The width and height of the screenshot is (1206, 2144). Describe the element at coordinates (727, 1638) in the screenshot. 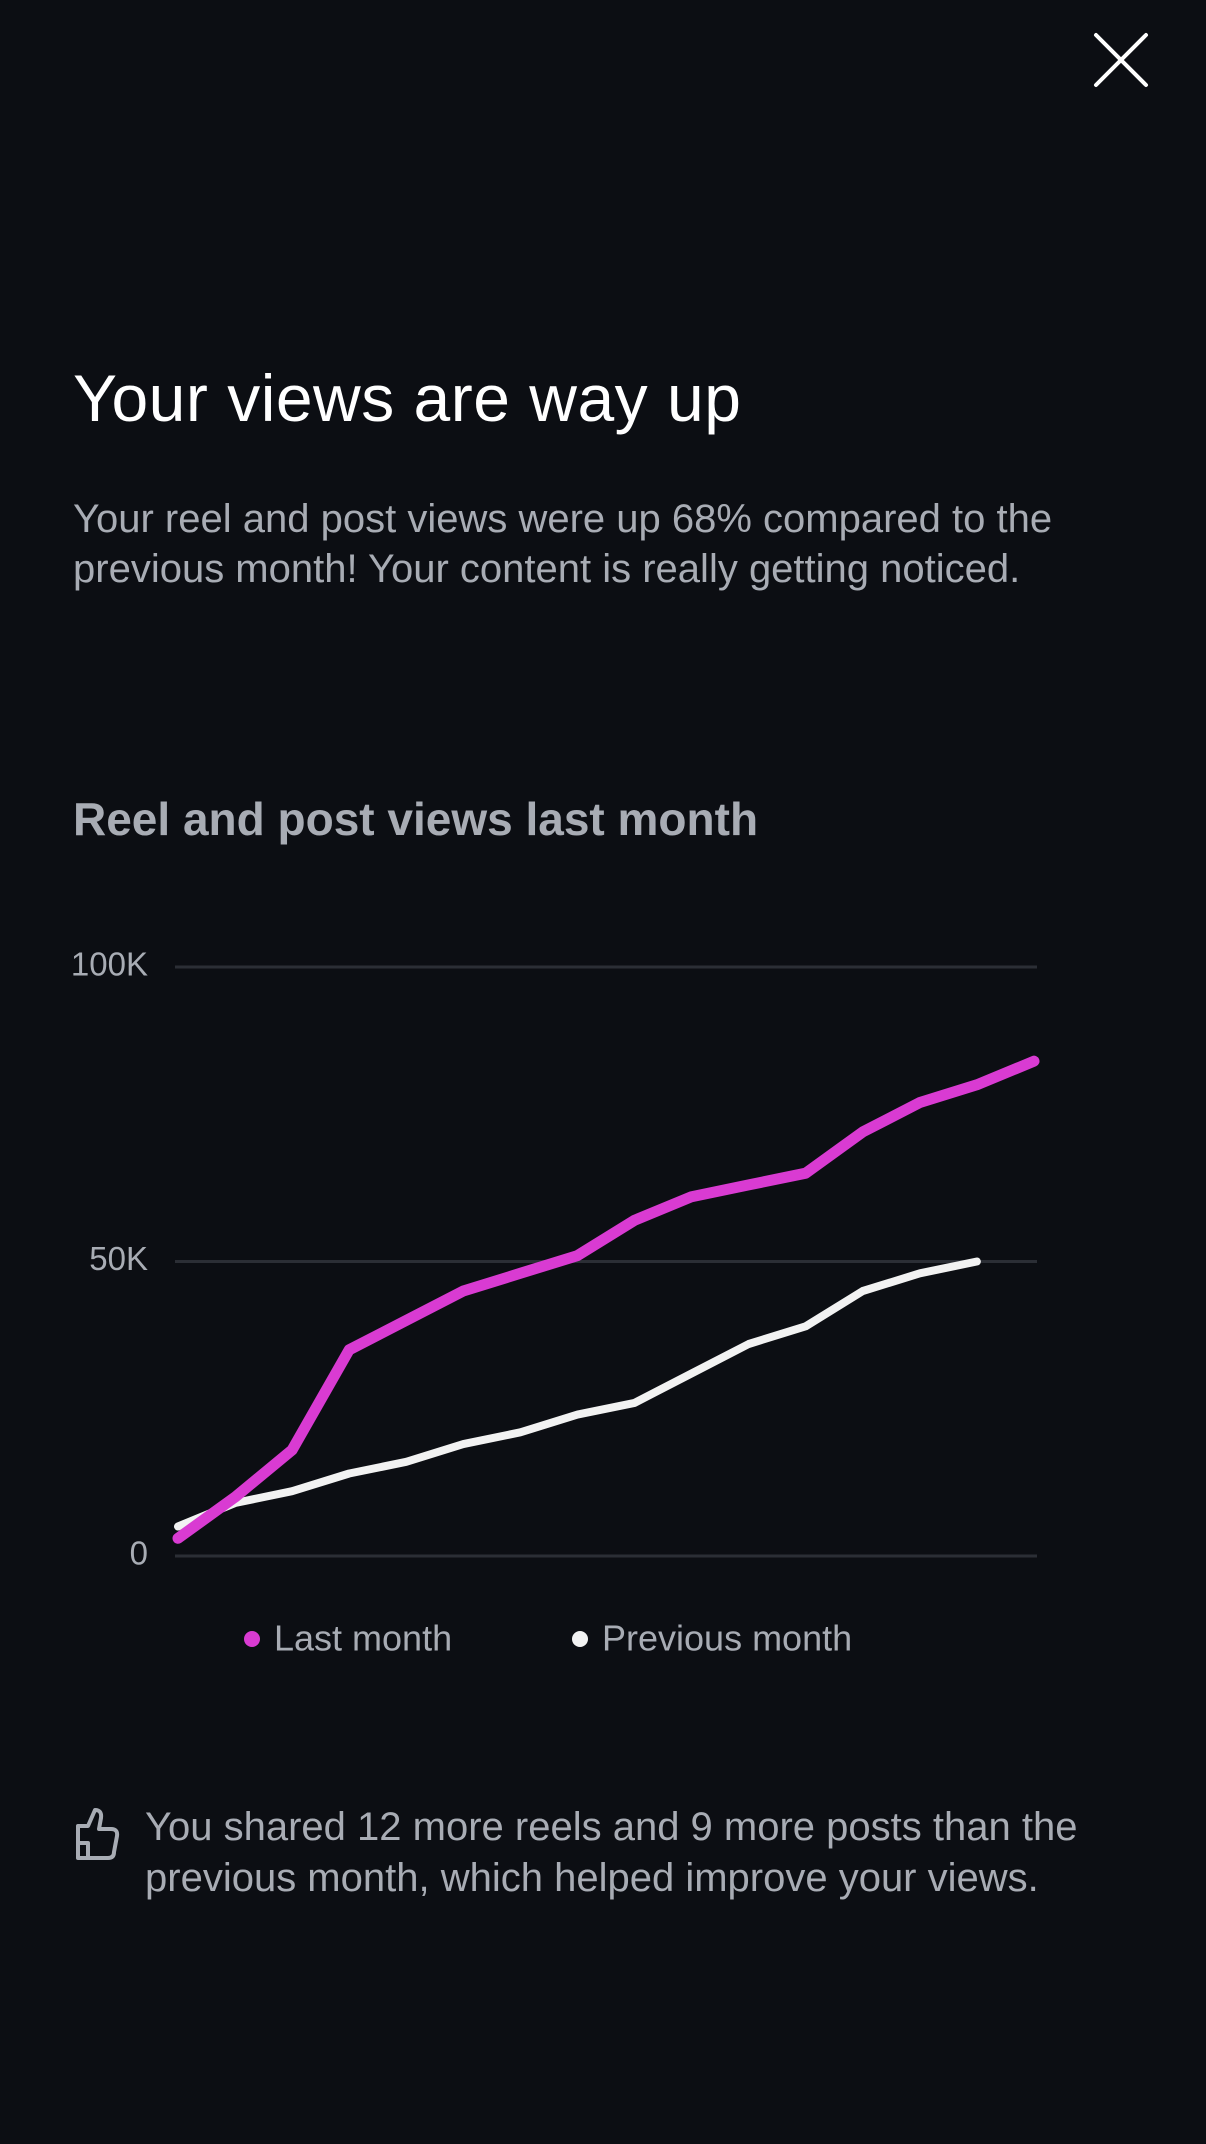

I see `legend-label: Previous month` at that location.